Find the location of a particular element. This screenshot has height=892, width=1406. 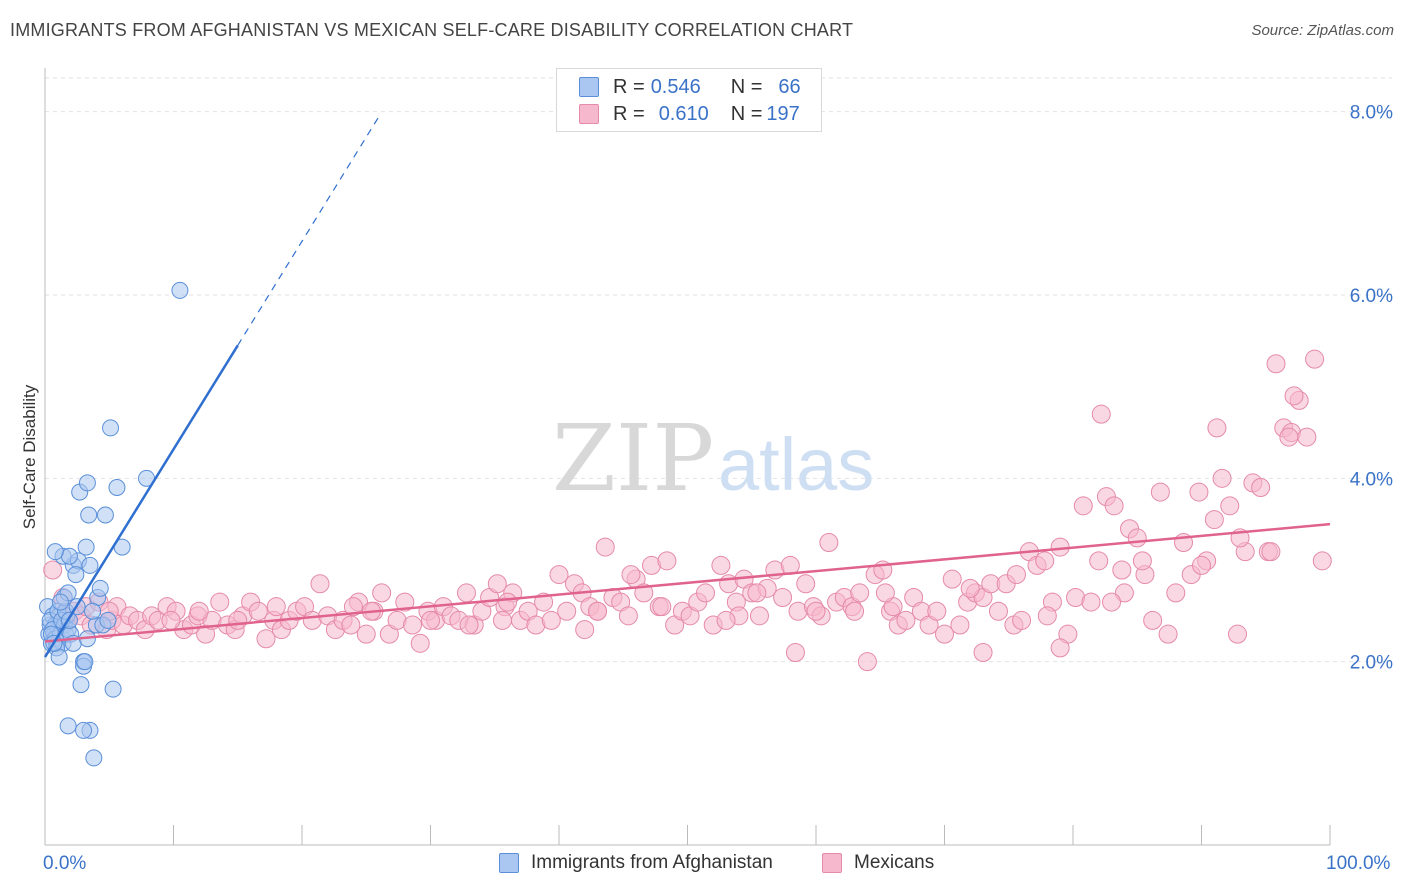

stats-row-afghanistan: R = 0.546 N = 66 is located at coordinates (690, 87).